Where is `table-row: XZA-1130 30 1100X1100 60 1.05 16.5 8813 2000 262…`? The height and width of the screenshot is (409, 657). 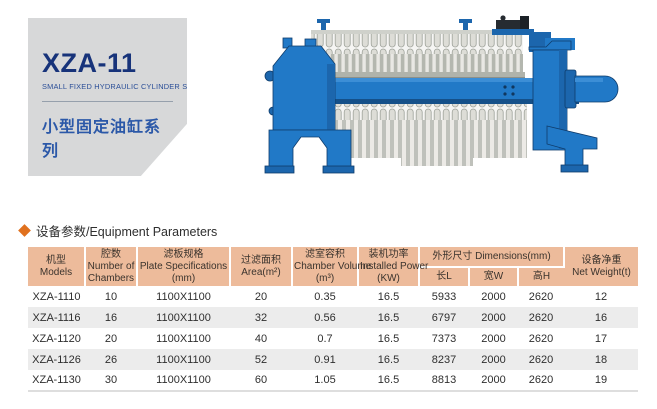 table-row: XZA-1130 30 1100X1100 60 1.05 16.5 8813 2000 262… is located at coordinates (333, 380).